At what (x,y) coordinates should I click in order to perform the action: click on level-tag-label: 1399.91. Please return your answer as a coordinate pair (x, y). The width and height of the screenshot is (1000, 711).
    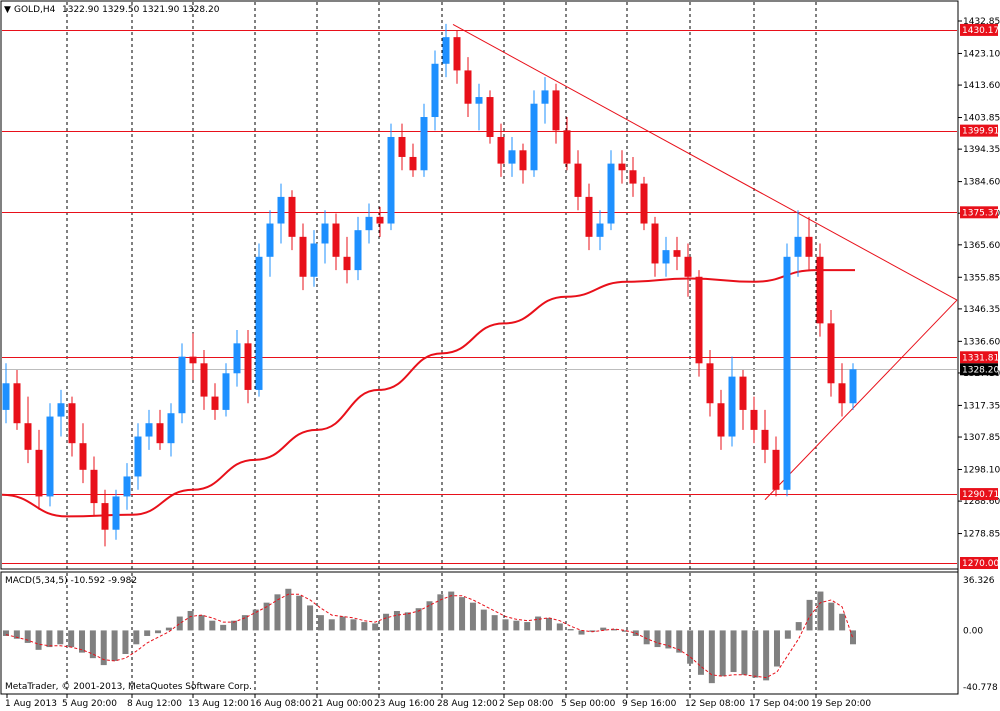
    Looking at the image, I should click on (980, 132).